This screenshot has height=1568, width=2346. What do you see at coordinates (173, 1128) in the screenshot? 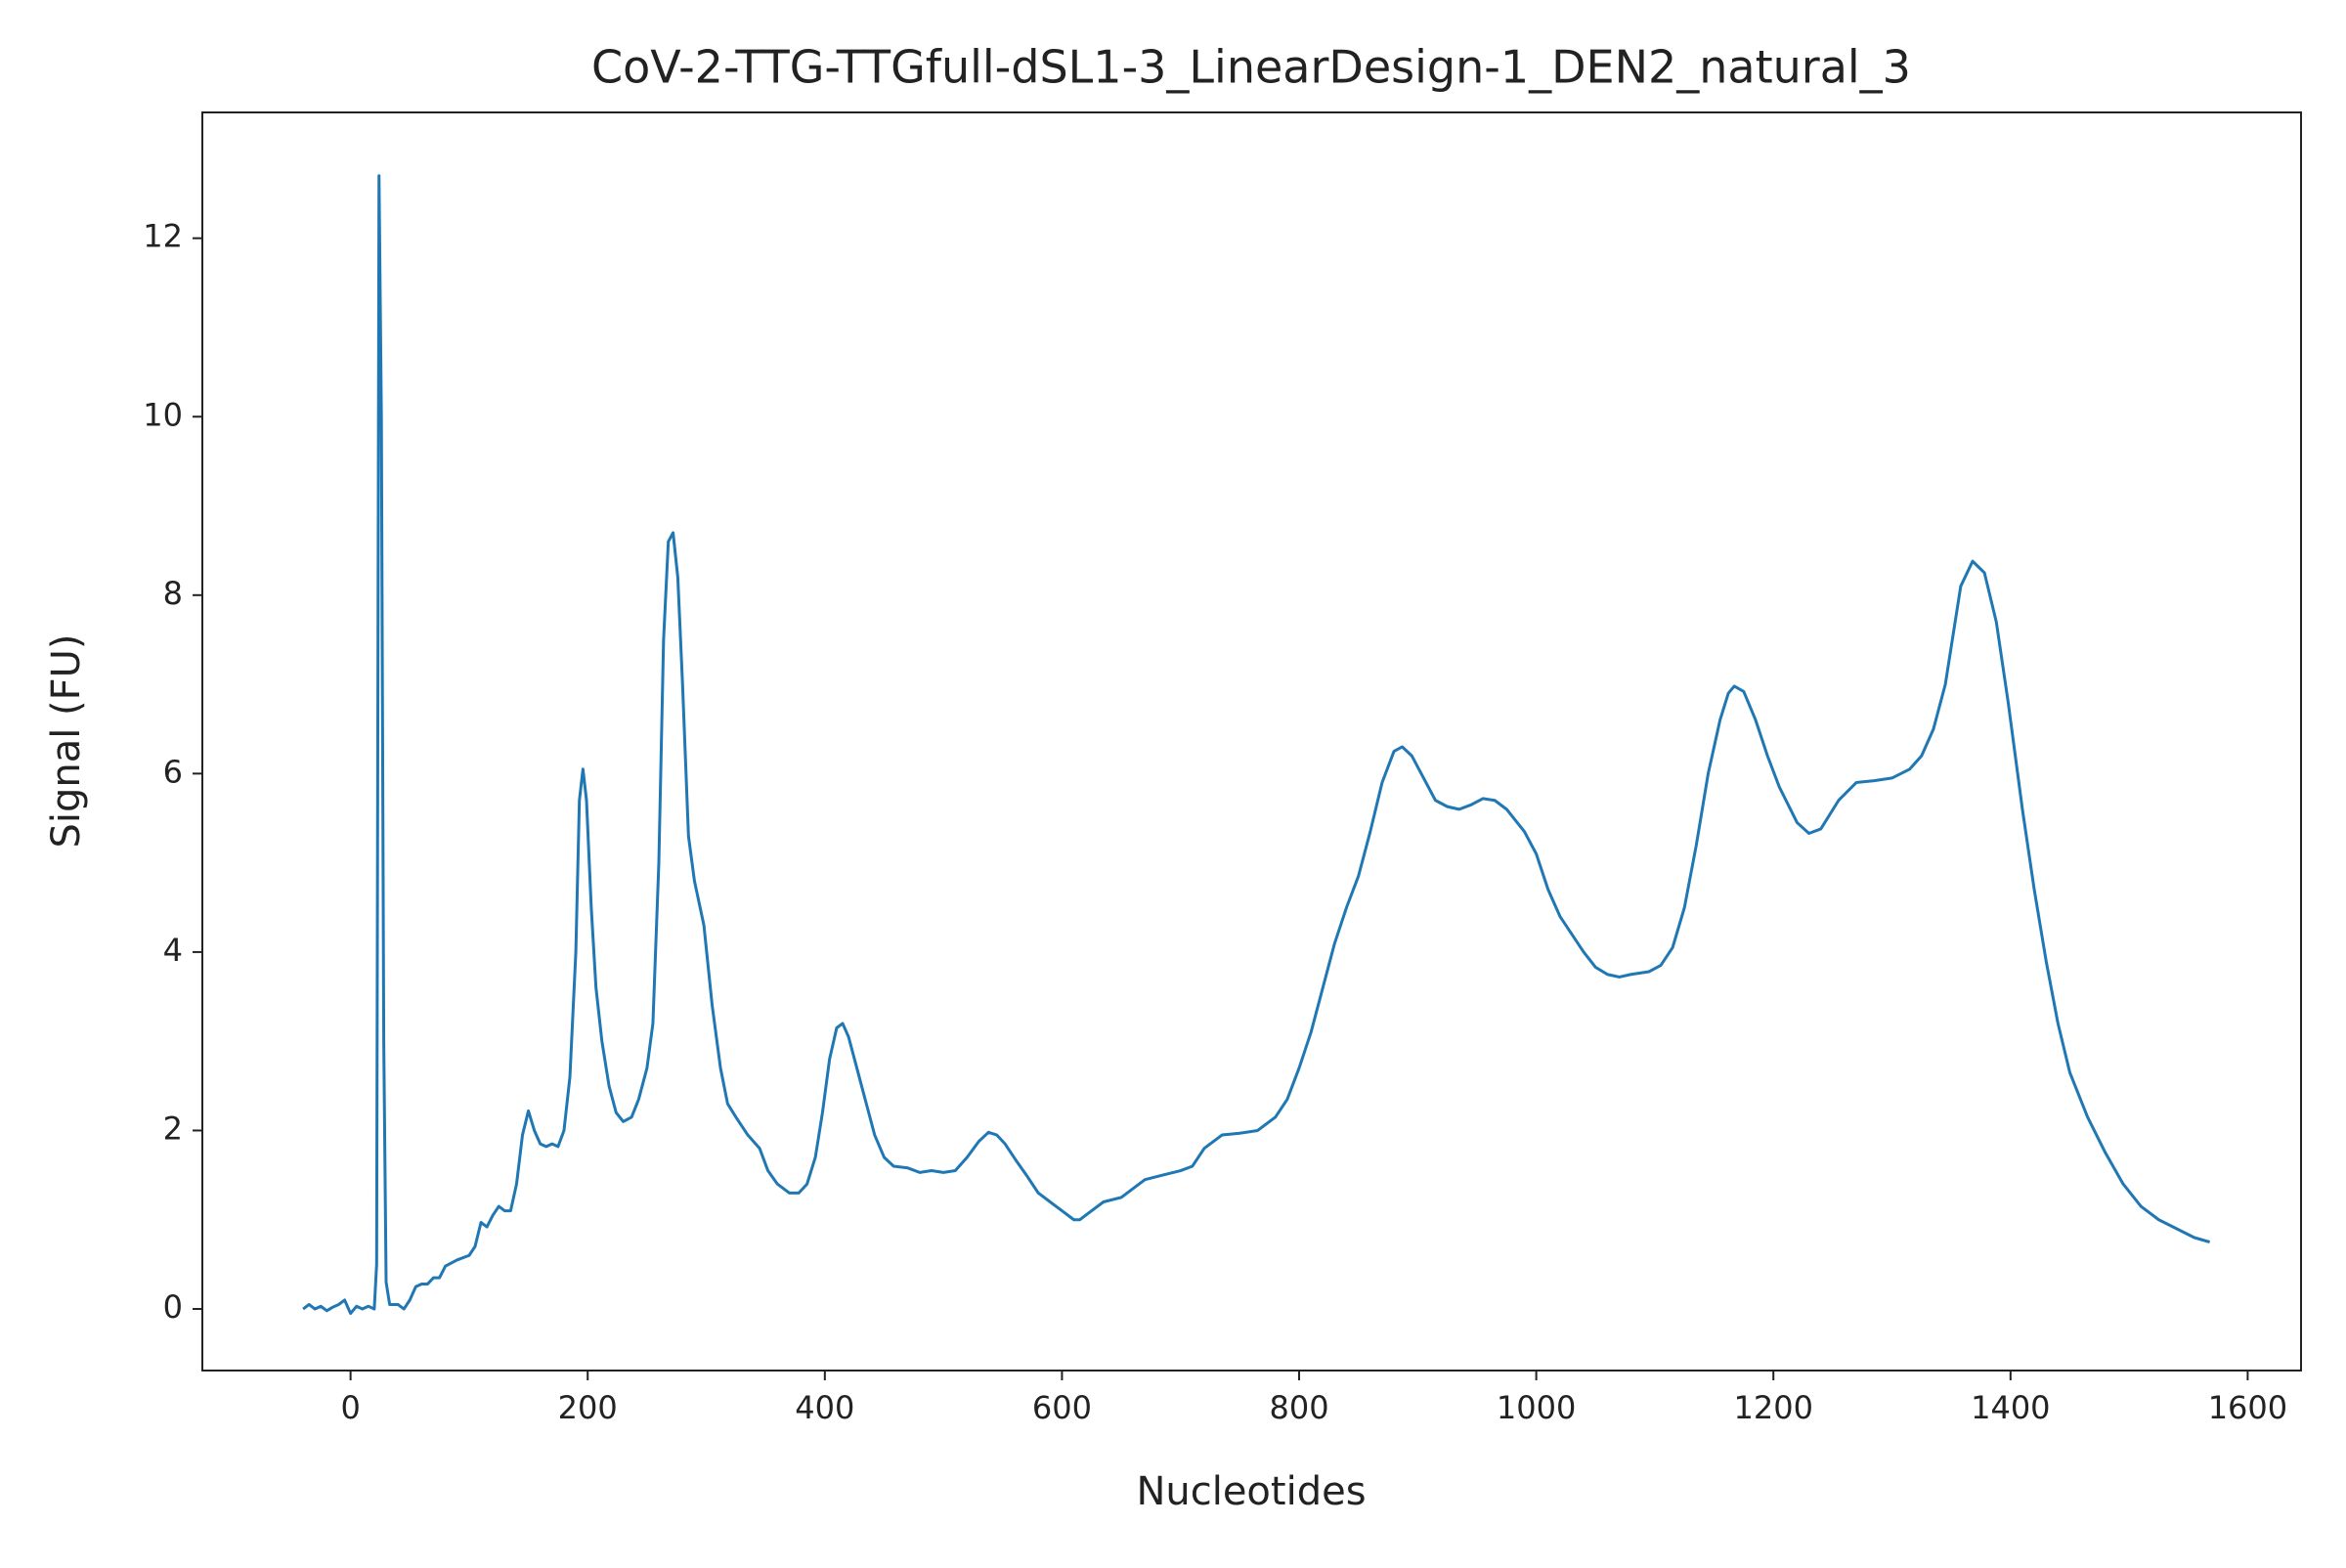
I see `y-tick-label: 2` at bounding box center [173, 1128].